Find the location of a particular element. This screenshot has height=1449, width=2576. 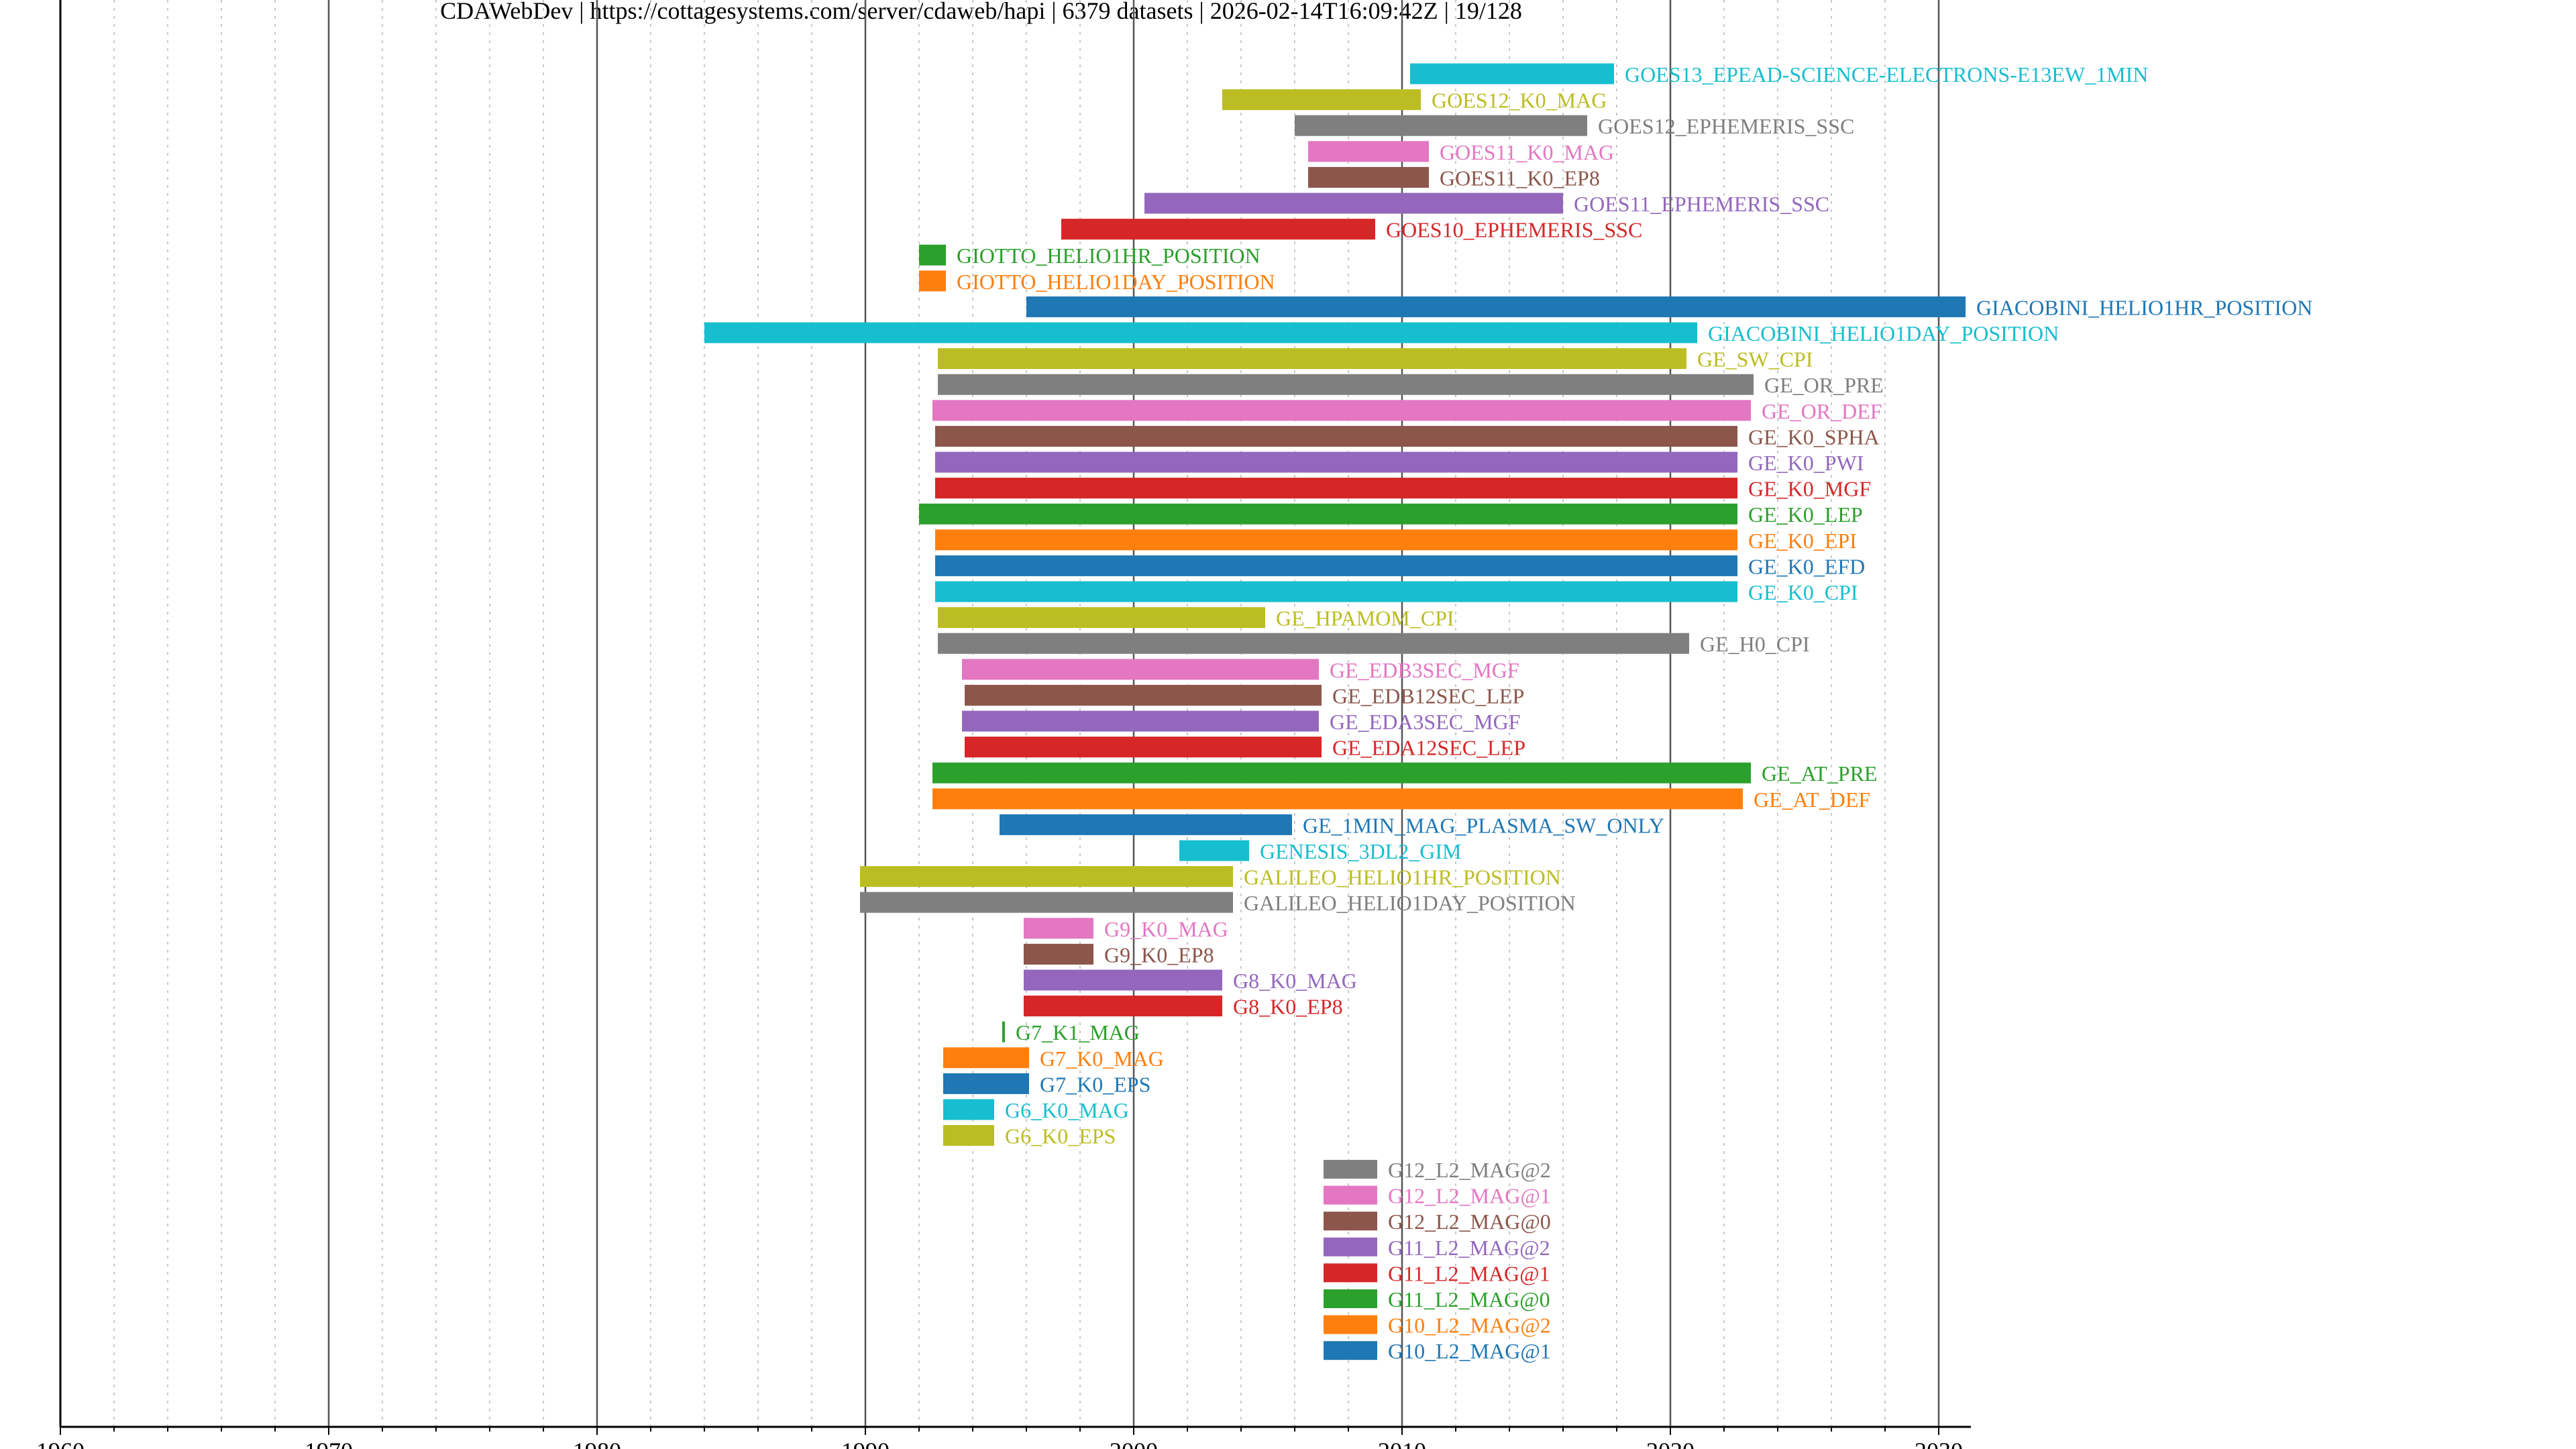

dataset-label: G7_K1_MAG is located at coordinates (1078, 1032).